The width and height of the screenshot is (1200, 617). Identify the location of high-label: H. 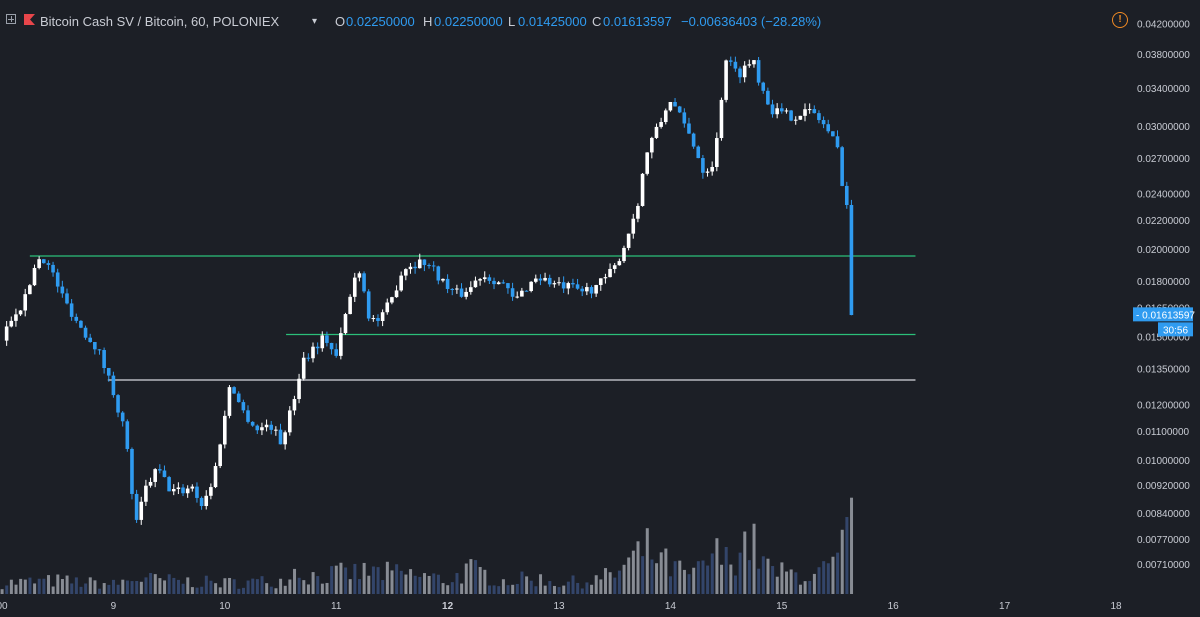
(428, 21).